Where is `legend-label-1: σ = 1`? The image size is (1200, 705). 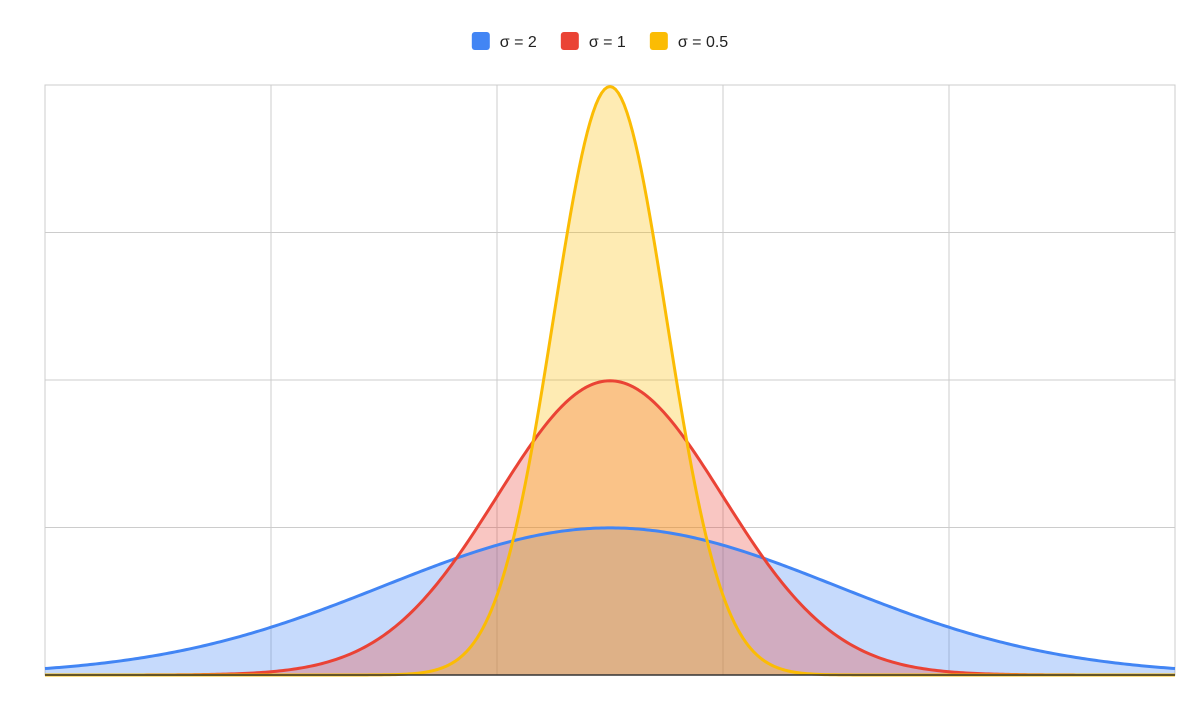 legend-label-1: σ = 1 is located at coordinates (607, 42).